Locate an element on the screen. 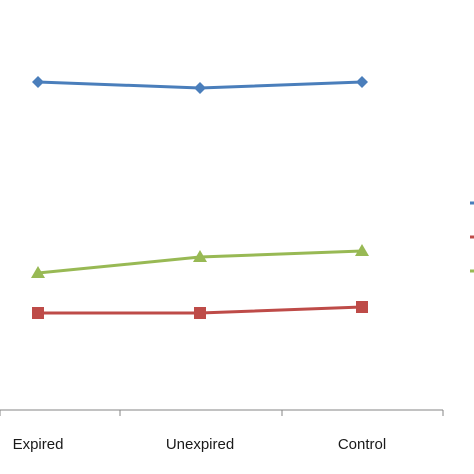 This screenshot has width=474, height=474. x-axis-tick-labels: Expired Unexpired Control is located at coordinates (200, 444).